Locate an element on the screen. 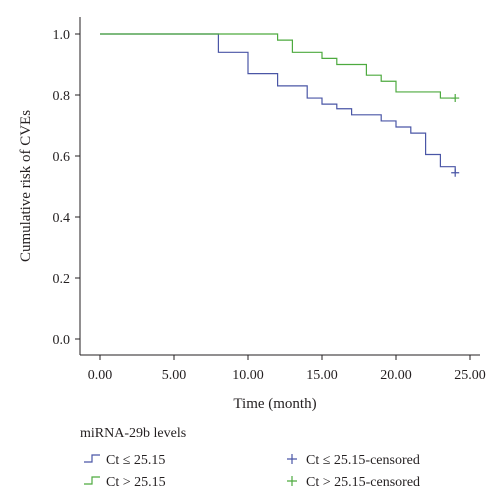 The image size is (493, 500). legend-label: Ct > 25.15 is located at coordinates (136, 482).